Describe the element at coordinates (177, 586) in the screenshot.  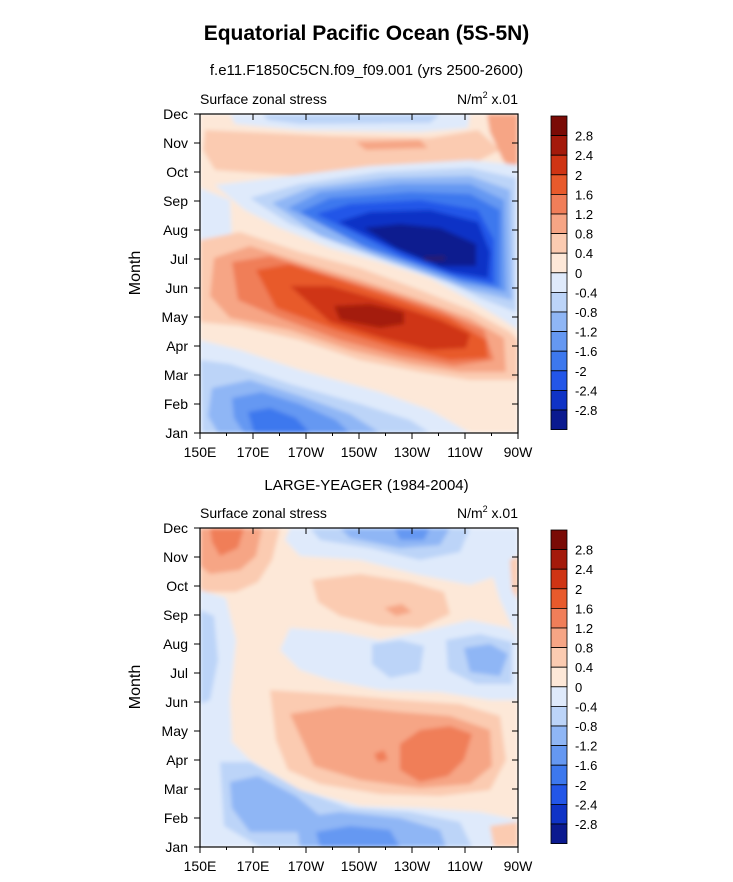
I see `y-tick-label: Oct` at that location.